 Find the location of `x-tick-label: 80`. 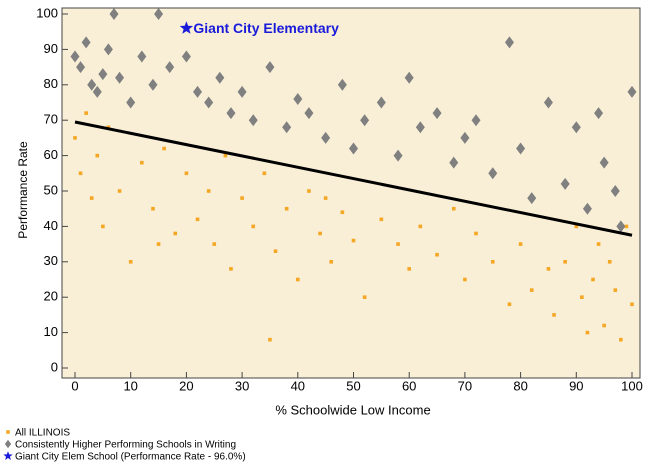

x-tick-label: 80 is located at coordinates (520, 385).